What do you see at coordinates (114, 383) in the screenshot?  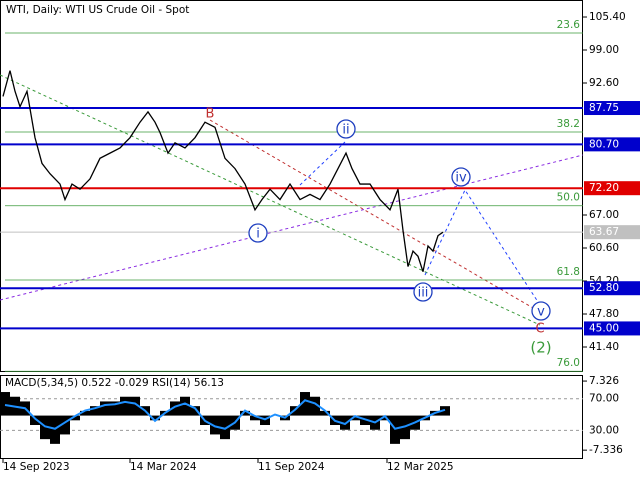 I see `indicator-label: MACD(5,34,5) 0.522 -0.029 RSI(14) 56.13` at bounding box center [114, 383].